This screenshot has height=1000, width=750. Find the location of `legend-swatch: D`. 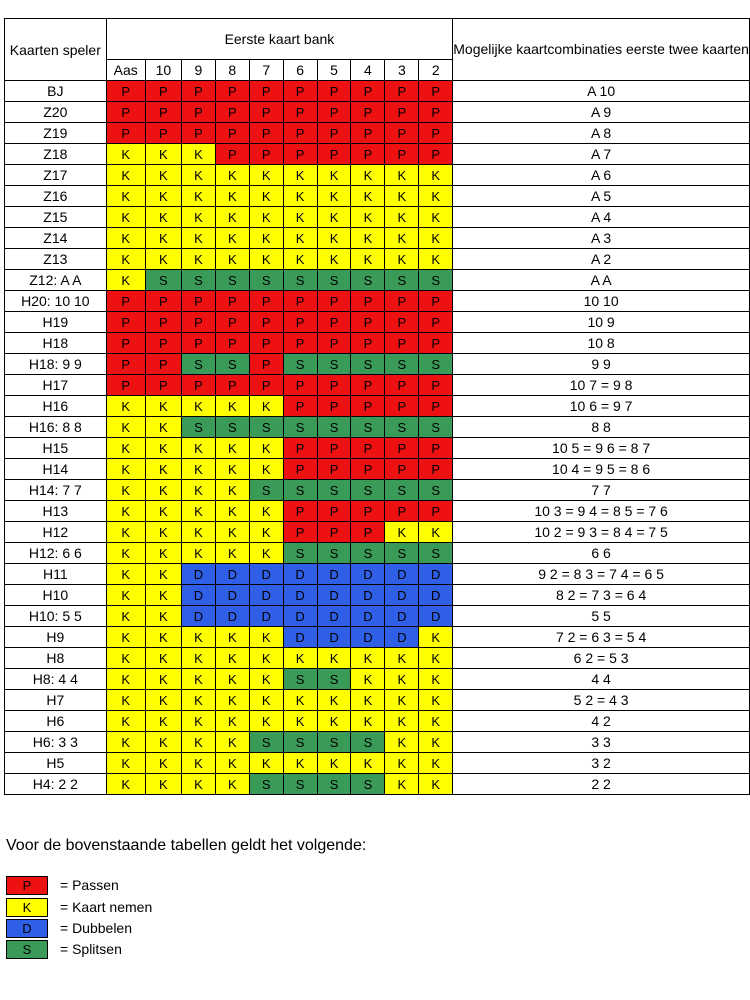

legend-swatch: D is located at coordinates (27, 928).